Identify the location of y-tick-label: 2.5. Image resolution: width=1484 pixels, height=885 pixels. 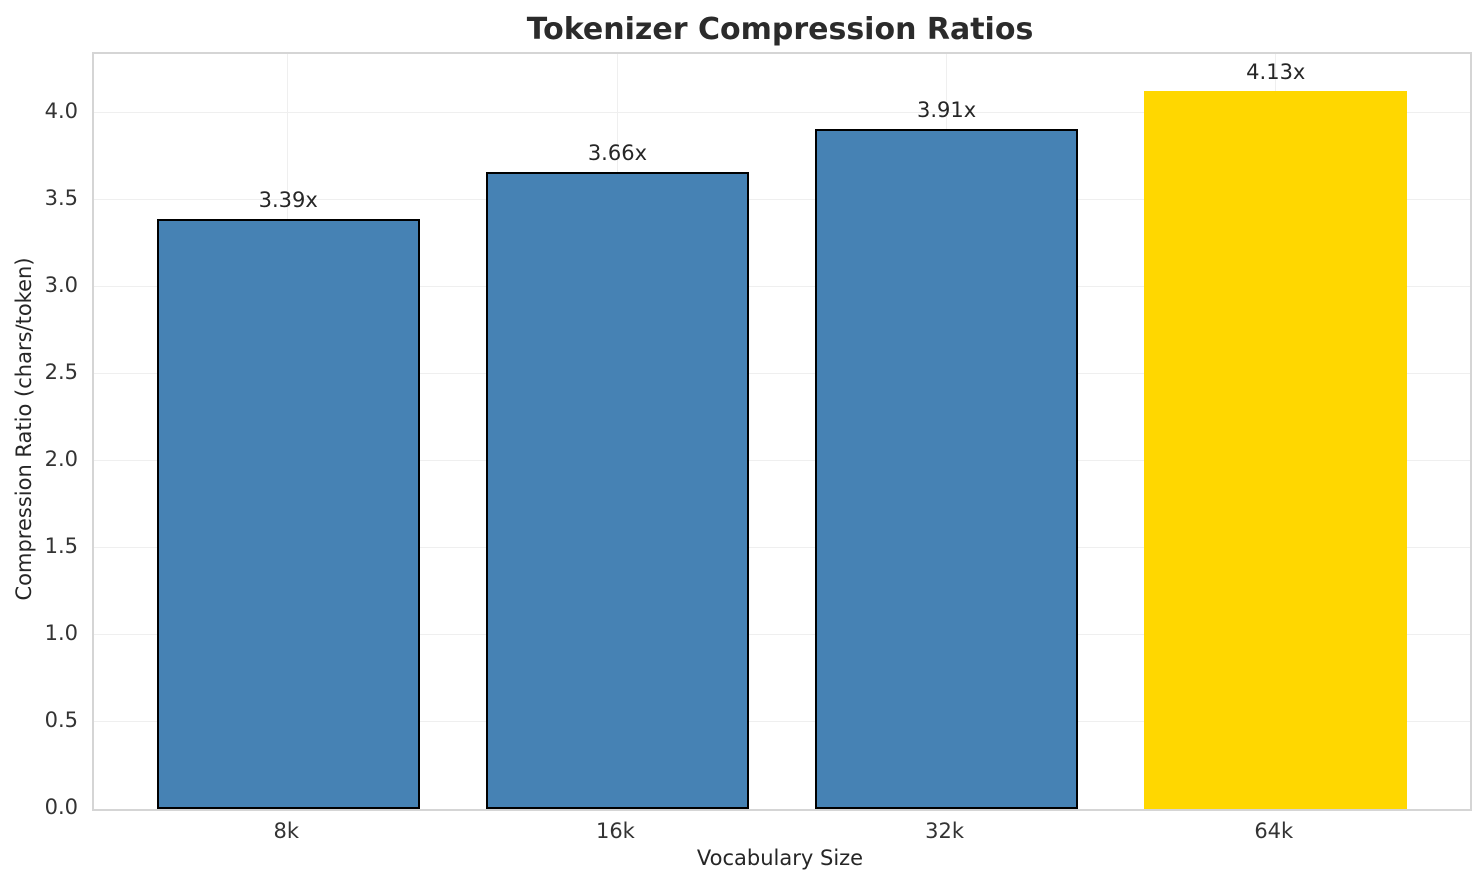
(61, 372).